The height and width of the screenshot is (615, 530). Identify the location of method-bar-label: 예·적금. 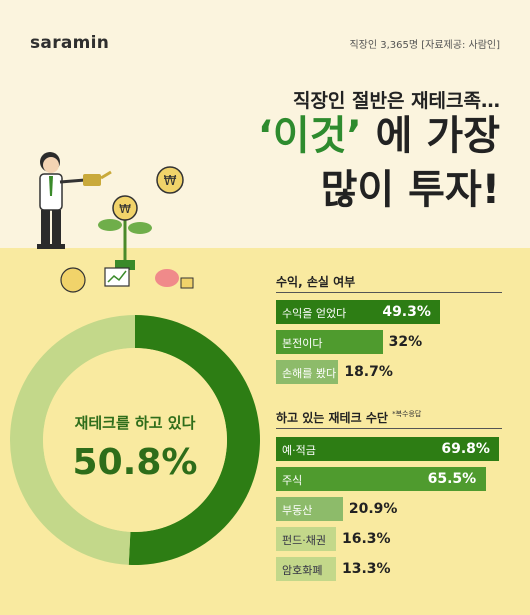
(299, 450).